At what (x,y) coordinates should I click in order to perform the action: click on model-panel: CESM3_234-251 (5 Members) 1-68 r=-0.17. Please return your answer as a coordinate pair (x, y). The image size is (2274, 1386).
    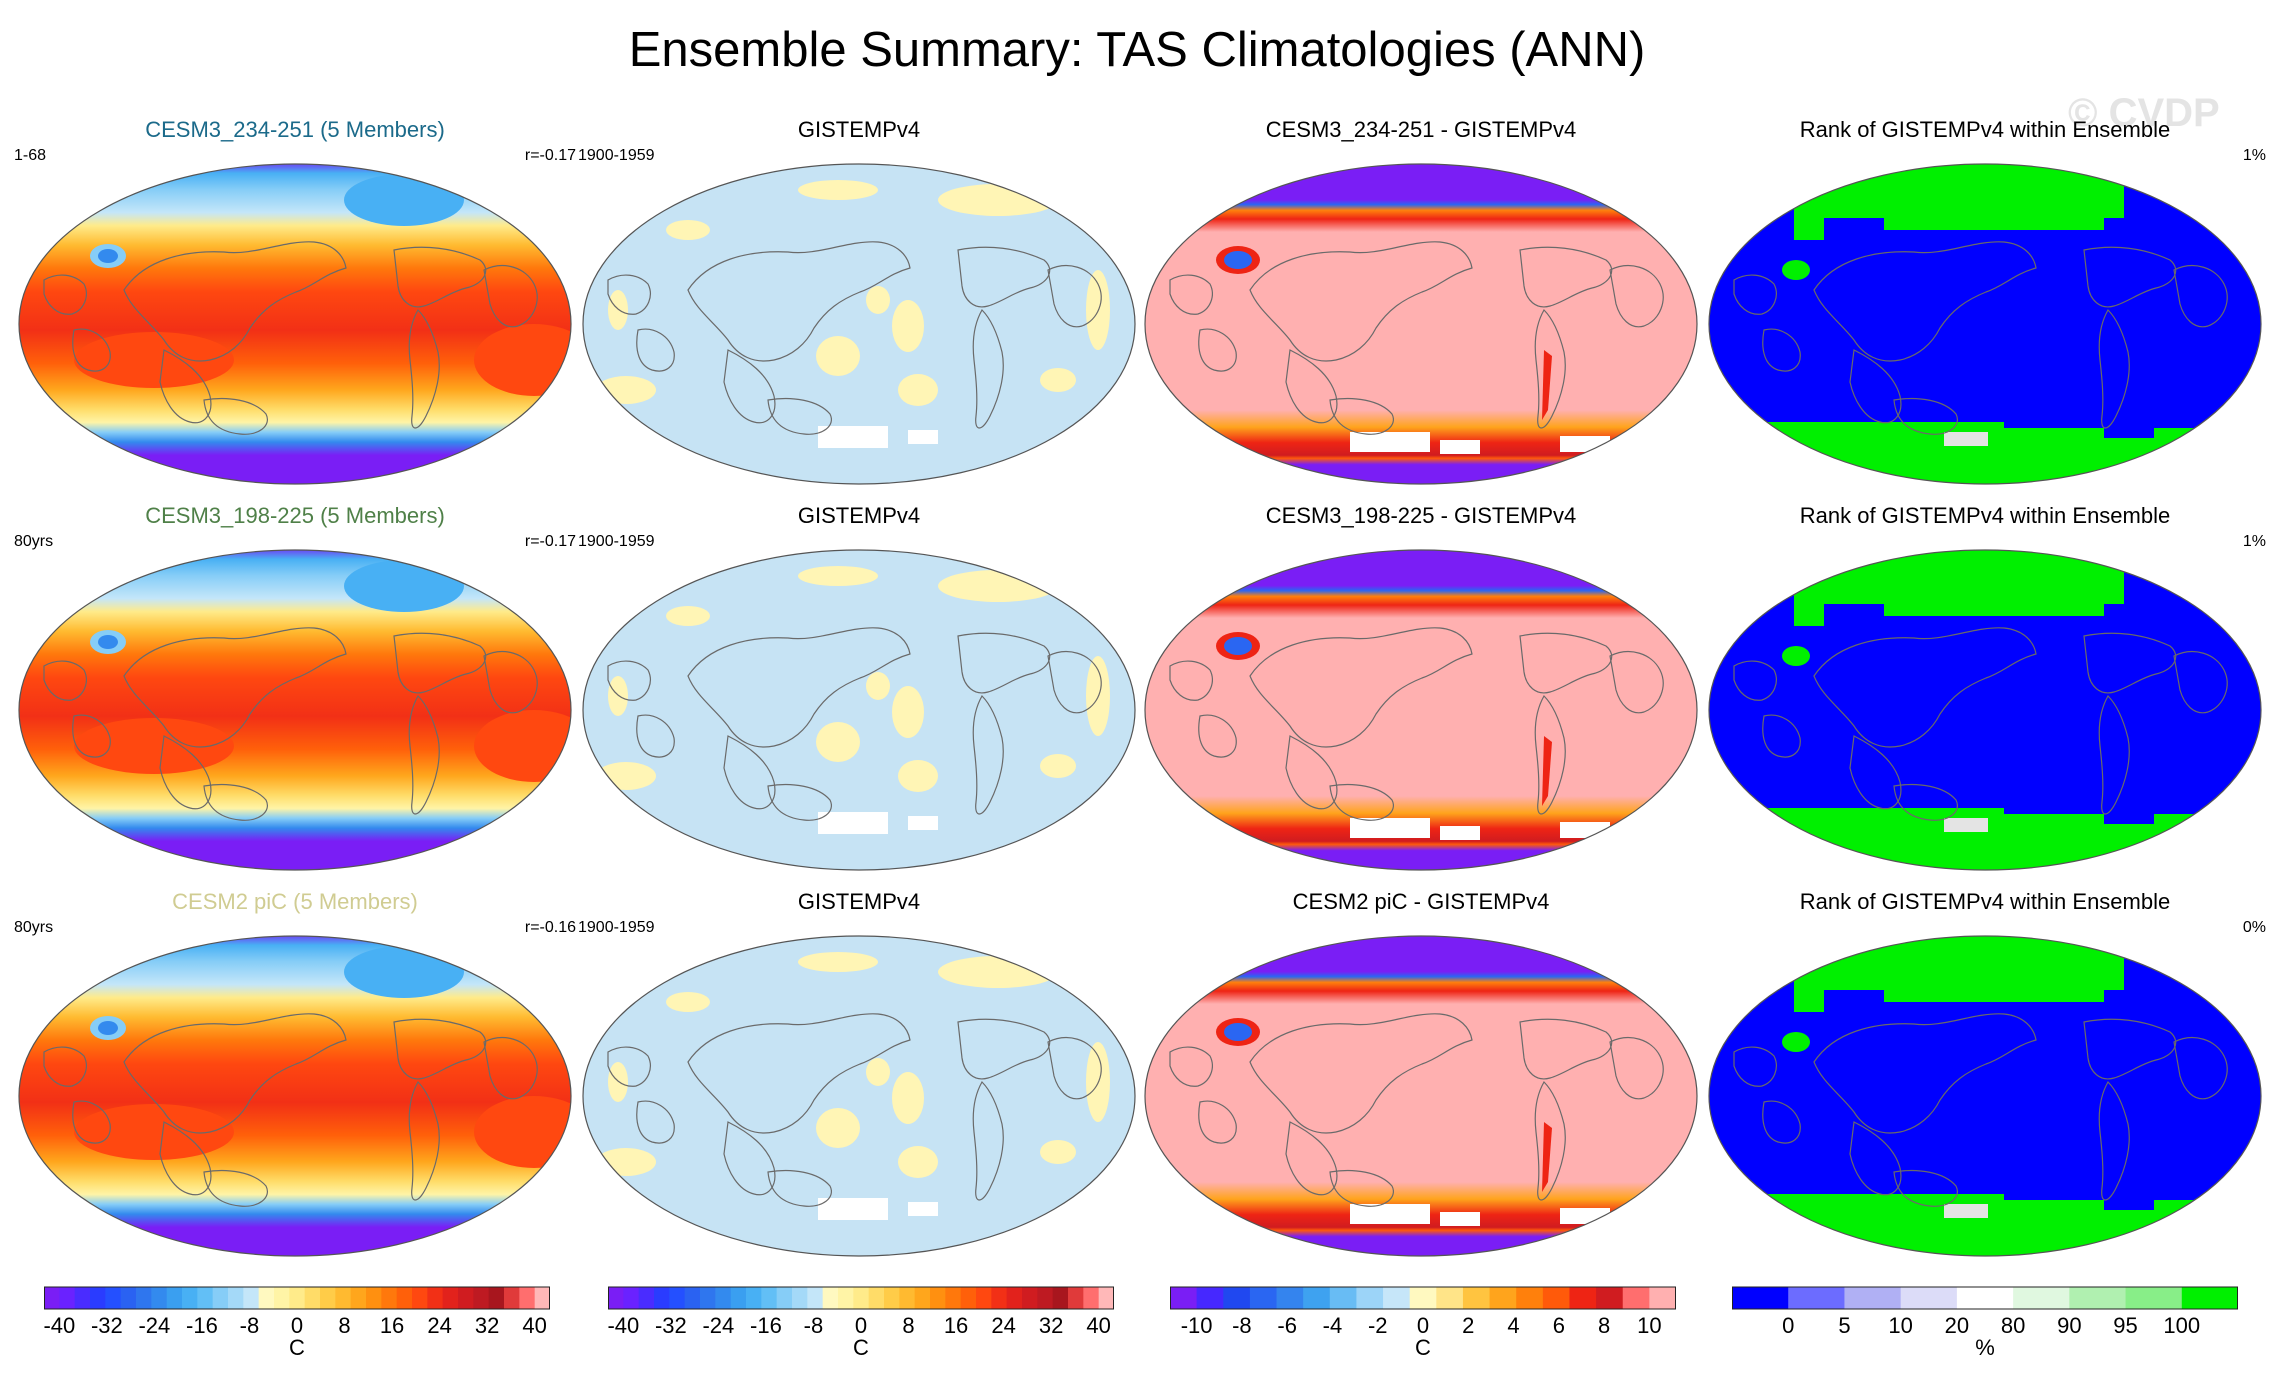
    Looking at the image, I should click on (295, 302).